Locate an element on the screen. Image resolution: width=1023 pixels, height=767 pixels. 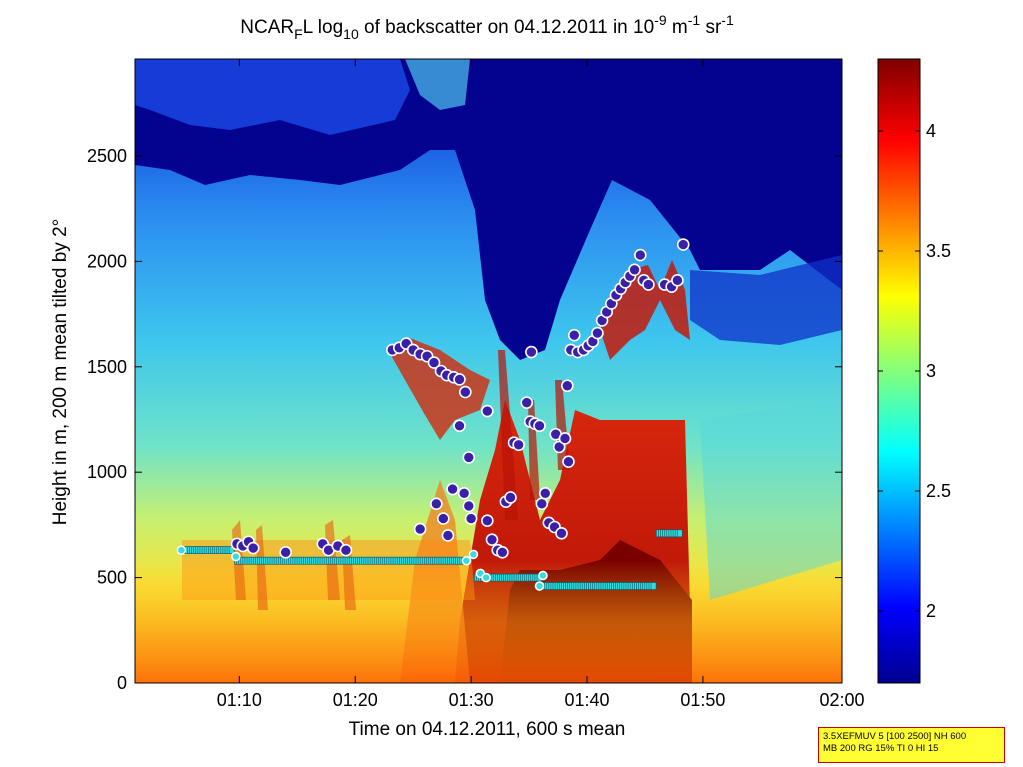
x-tick-label: 02:00 is located at coordinates (841, 700).